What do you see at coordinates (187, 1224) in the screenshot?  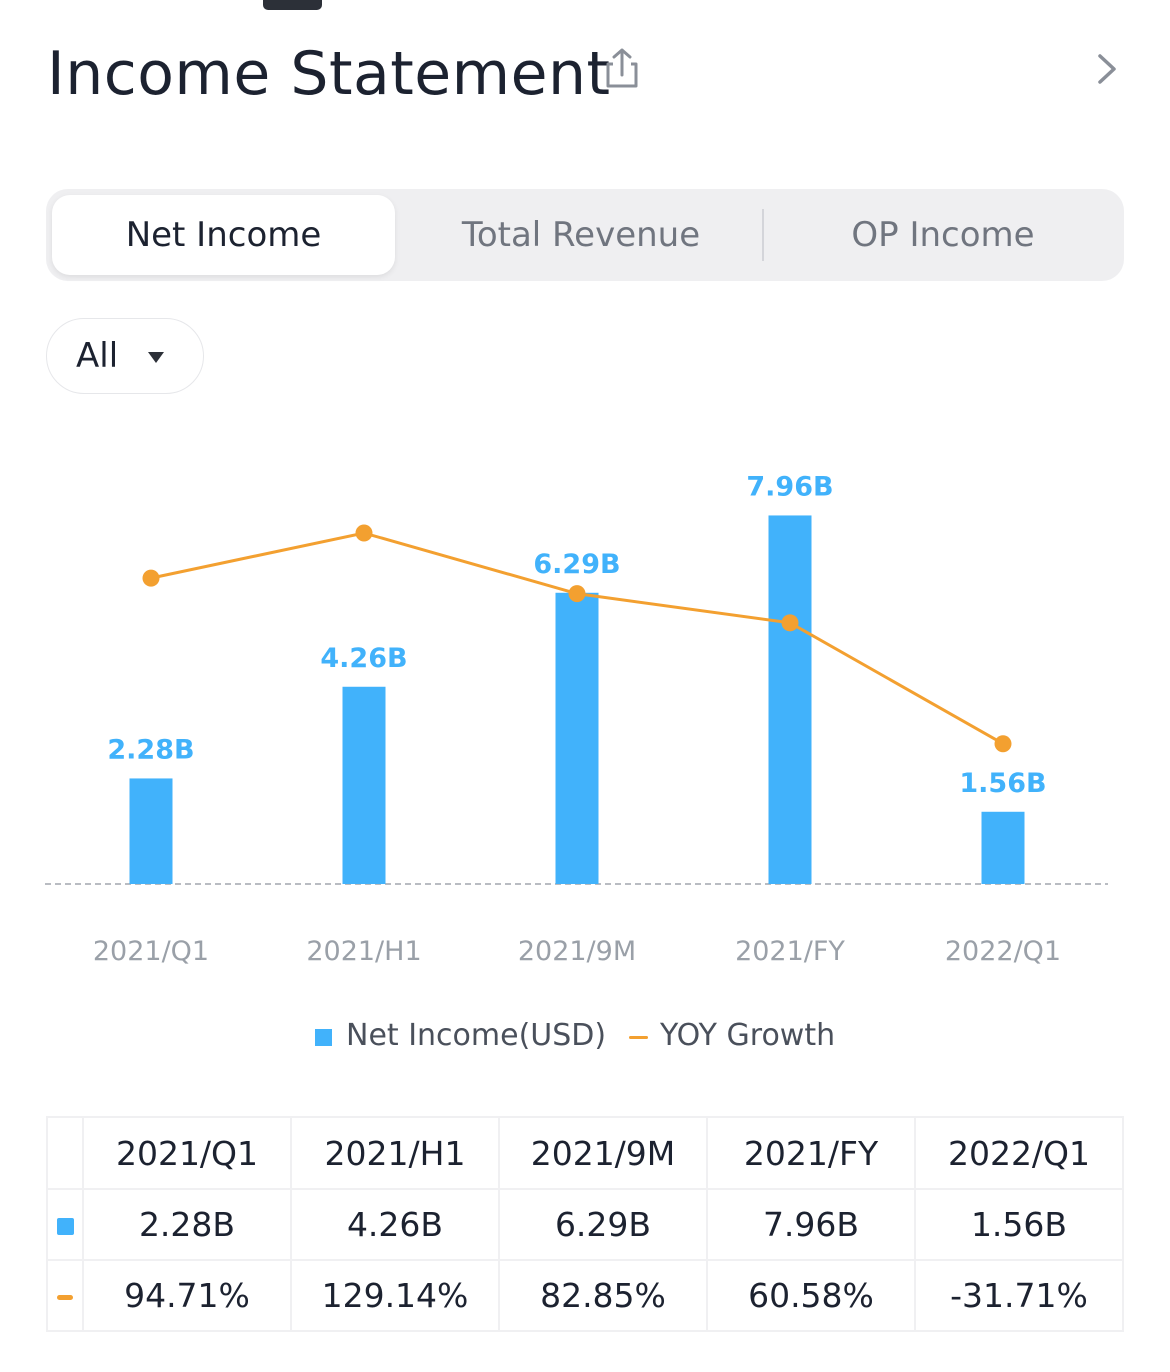 I see `table-cell: 2.28B` at bounding box center [187, 1224].